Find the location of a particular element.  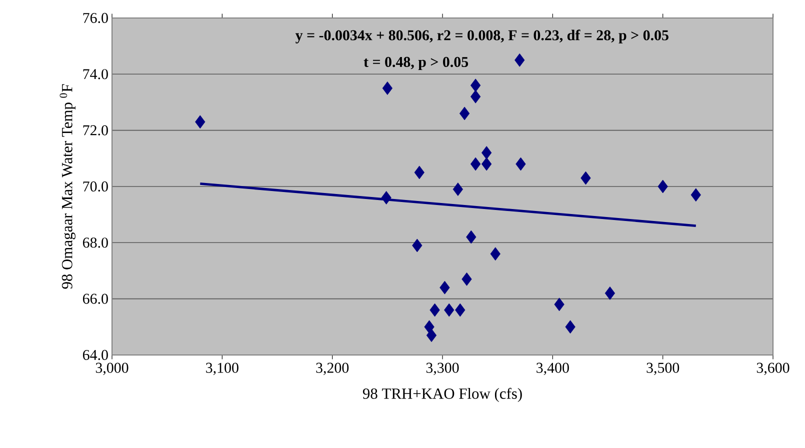

annotation: t = 0.48, p > 0.05 is located at coordinates (416, 63).